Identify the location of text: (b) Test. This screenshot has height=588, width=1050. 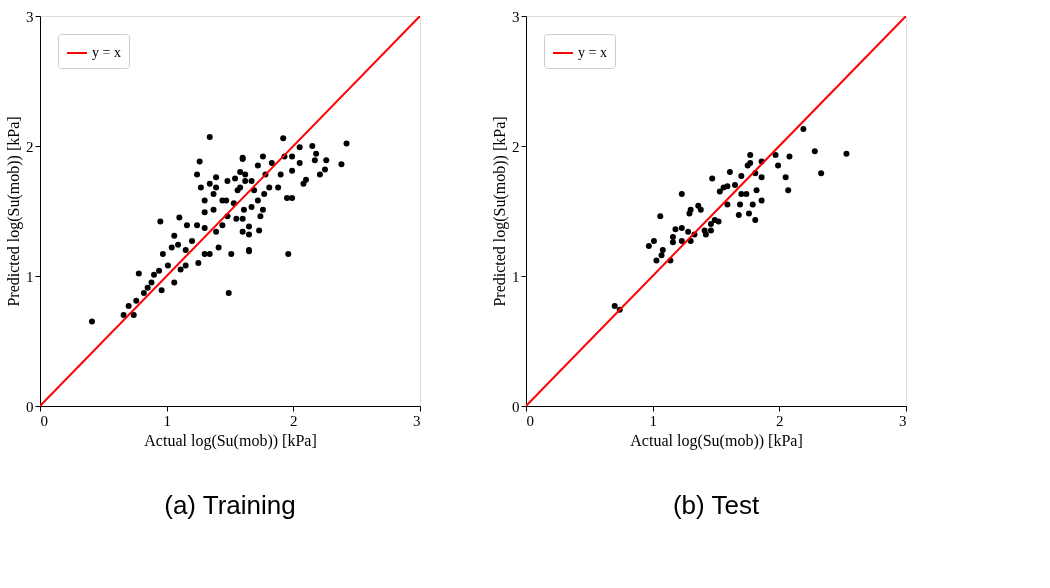
(716, 505).